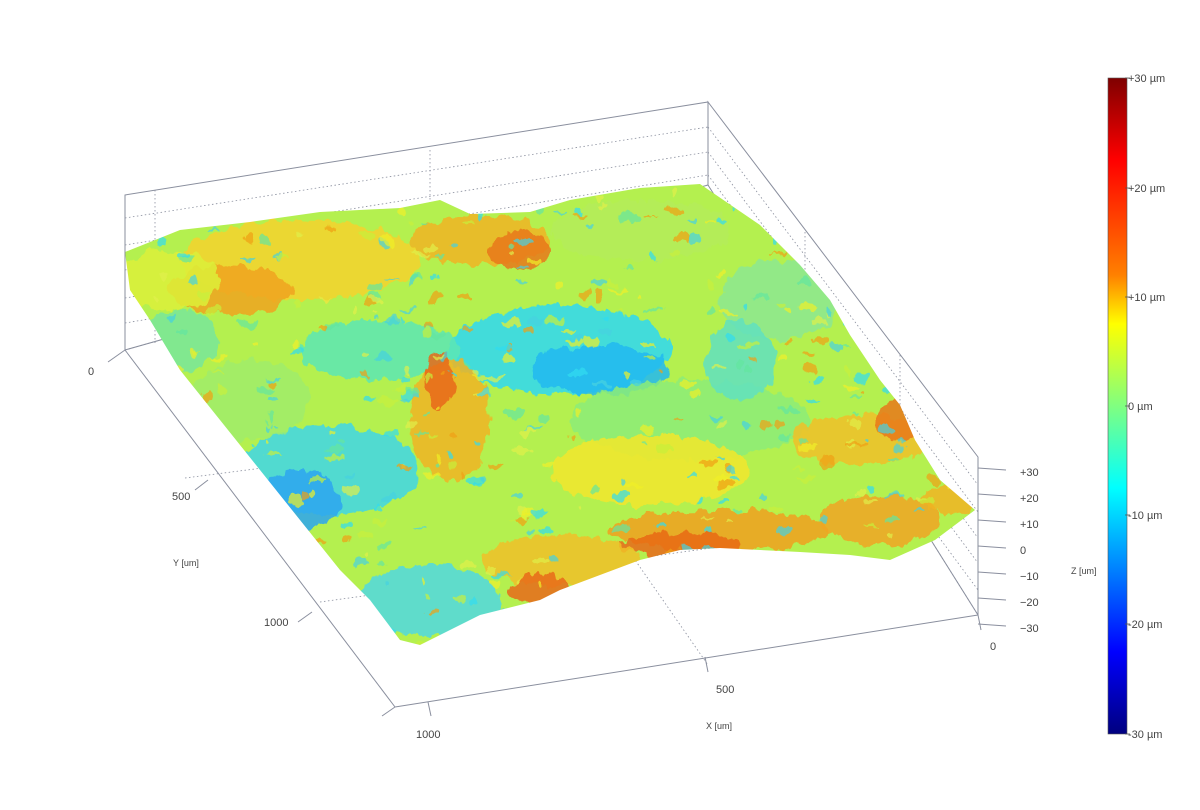  What do you see at coordinates (1029, 577) in the screenshot?
I see `z-tick-m10: −10` at bounding box center [1029, 577].